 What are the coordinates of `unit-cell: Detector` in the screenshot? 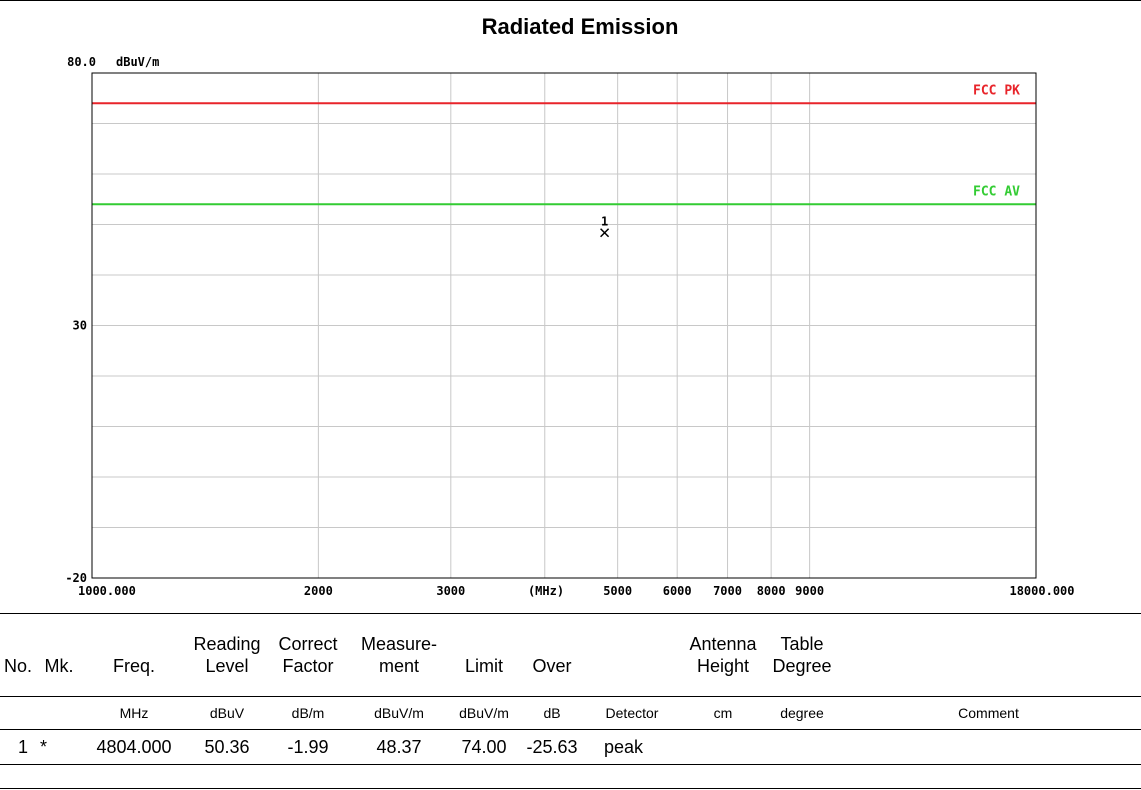 It's located at (632, 713).